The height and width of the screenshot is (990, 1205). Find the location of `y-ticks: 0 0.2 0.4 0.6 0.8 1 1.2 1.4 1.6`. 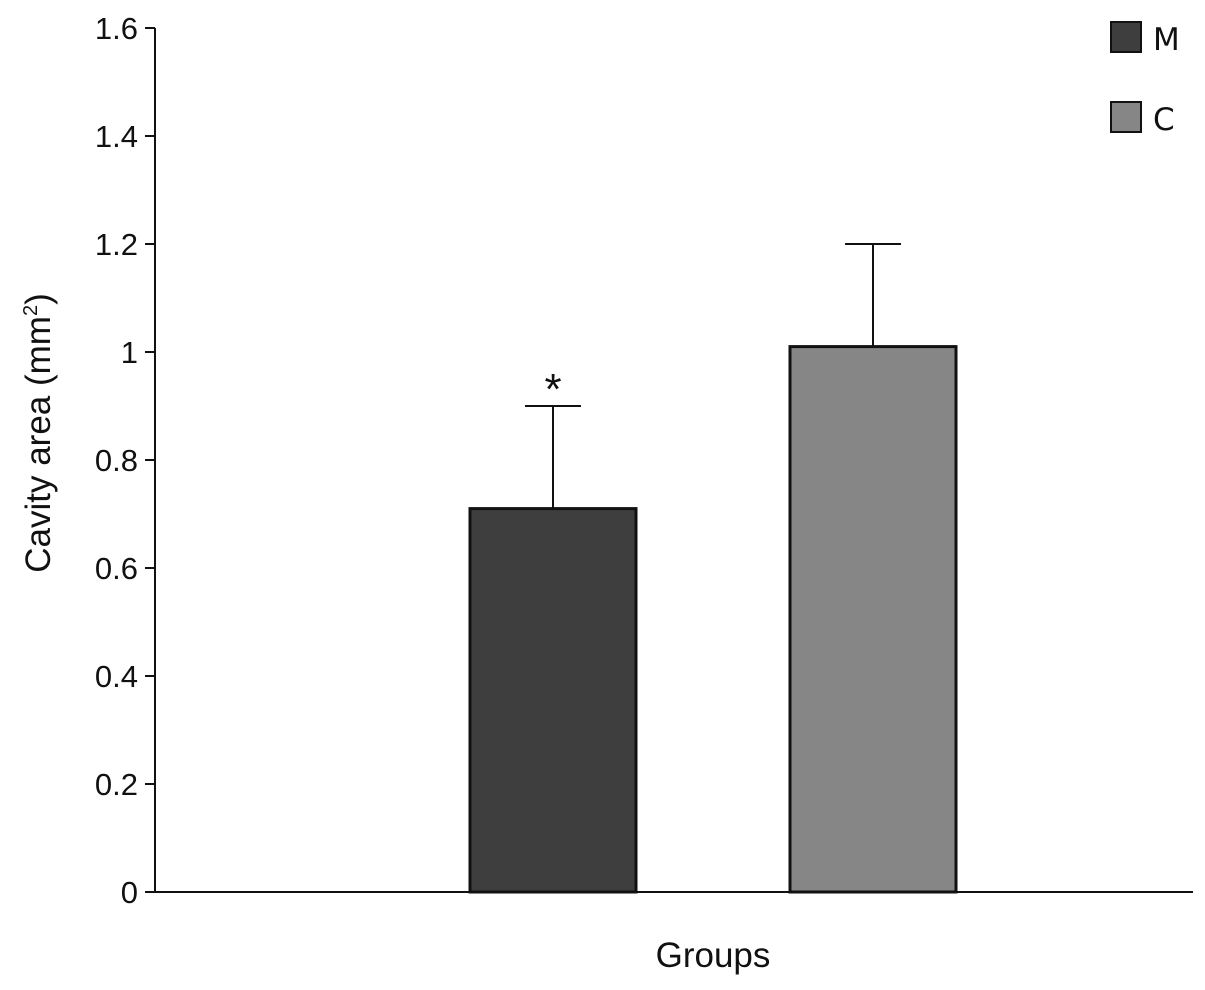

y-ticks: 0 0.2 0.4 0.6 0.8 1 1.2 1.4 1.6 is located at coordinates (125, 460).